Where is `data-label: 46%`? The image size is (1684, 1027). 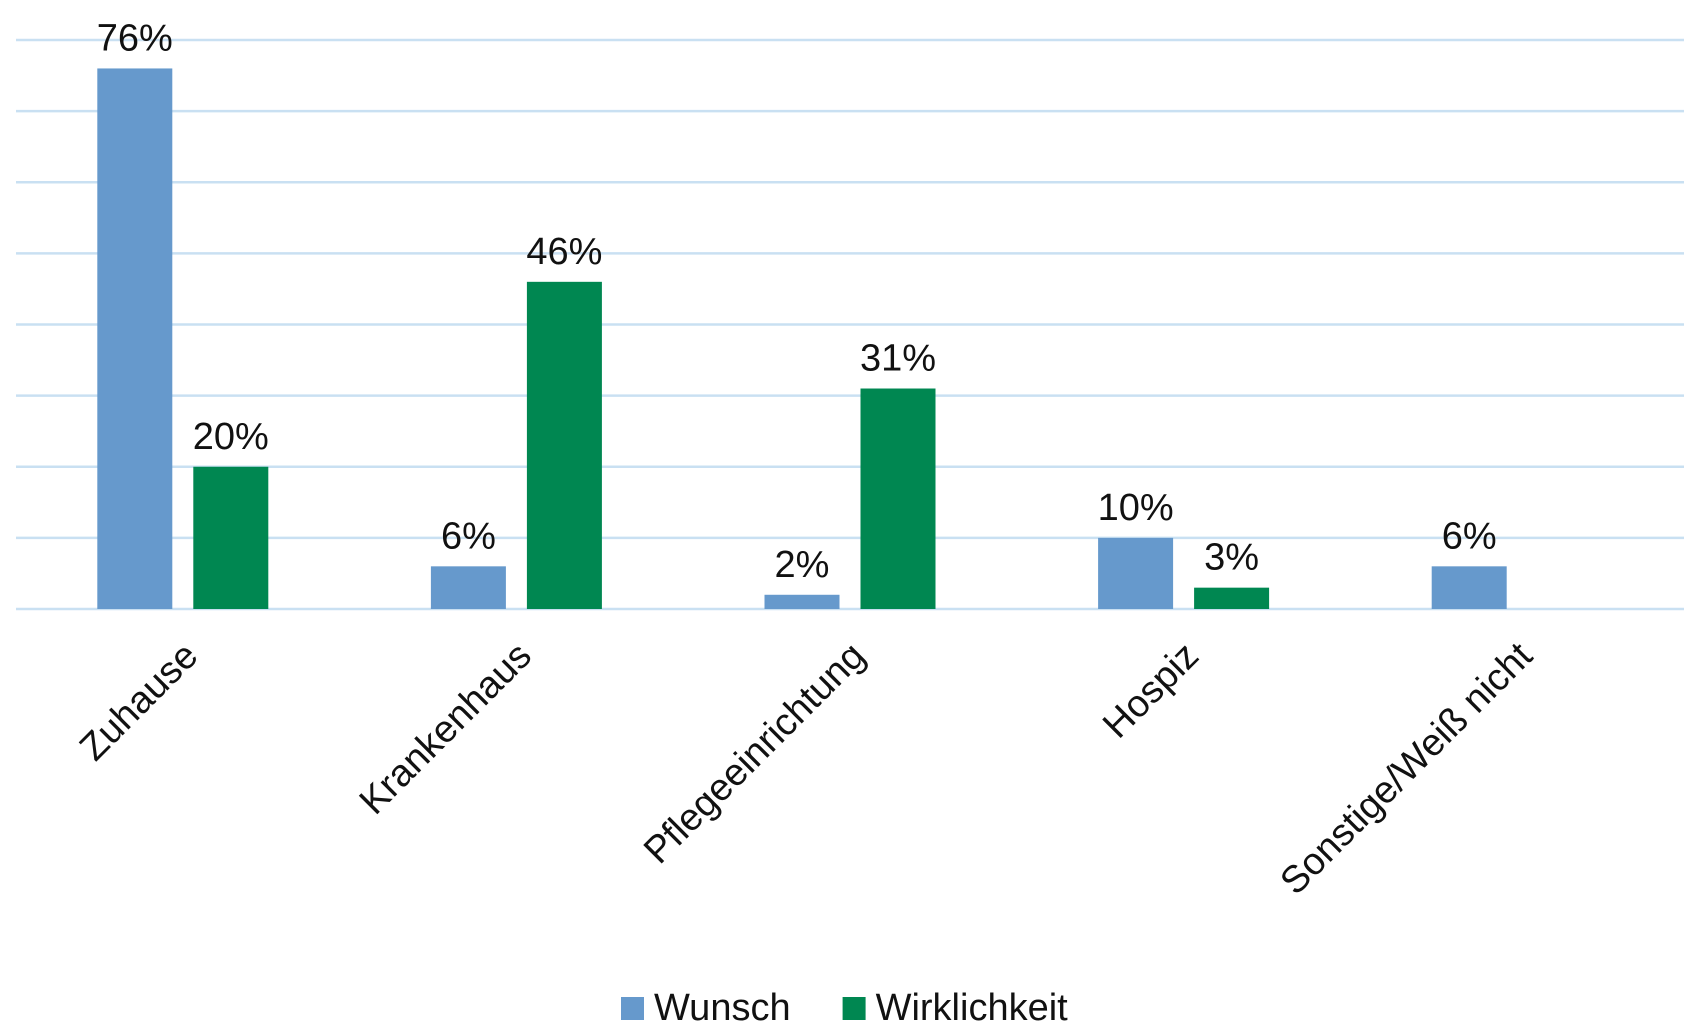
data-label: 46% is located at coordinates (564, 252).